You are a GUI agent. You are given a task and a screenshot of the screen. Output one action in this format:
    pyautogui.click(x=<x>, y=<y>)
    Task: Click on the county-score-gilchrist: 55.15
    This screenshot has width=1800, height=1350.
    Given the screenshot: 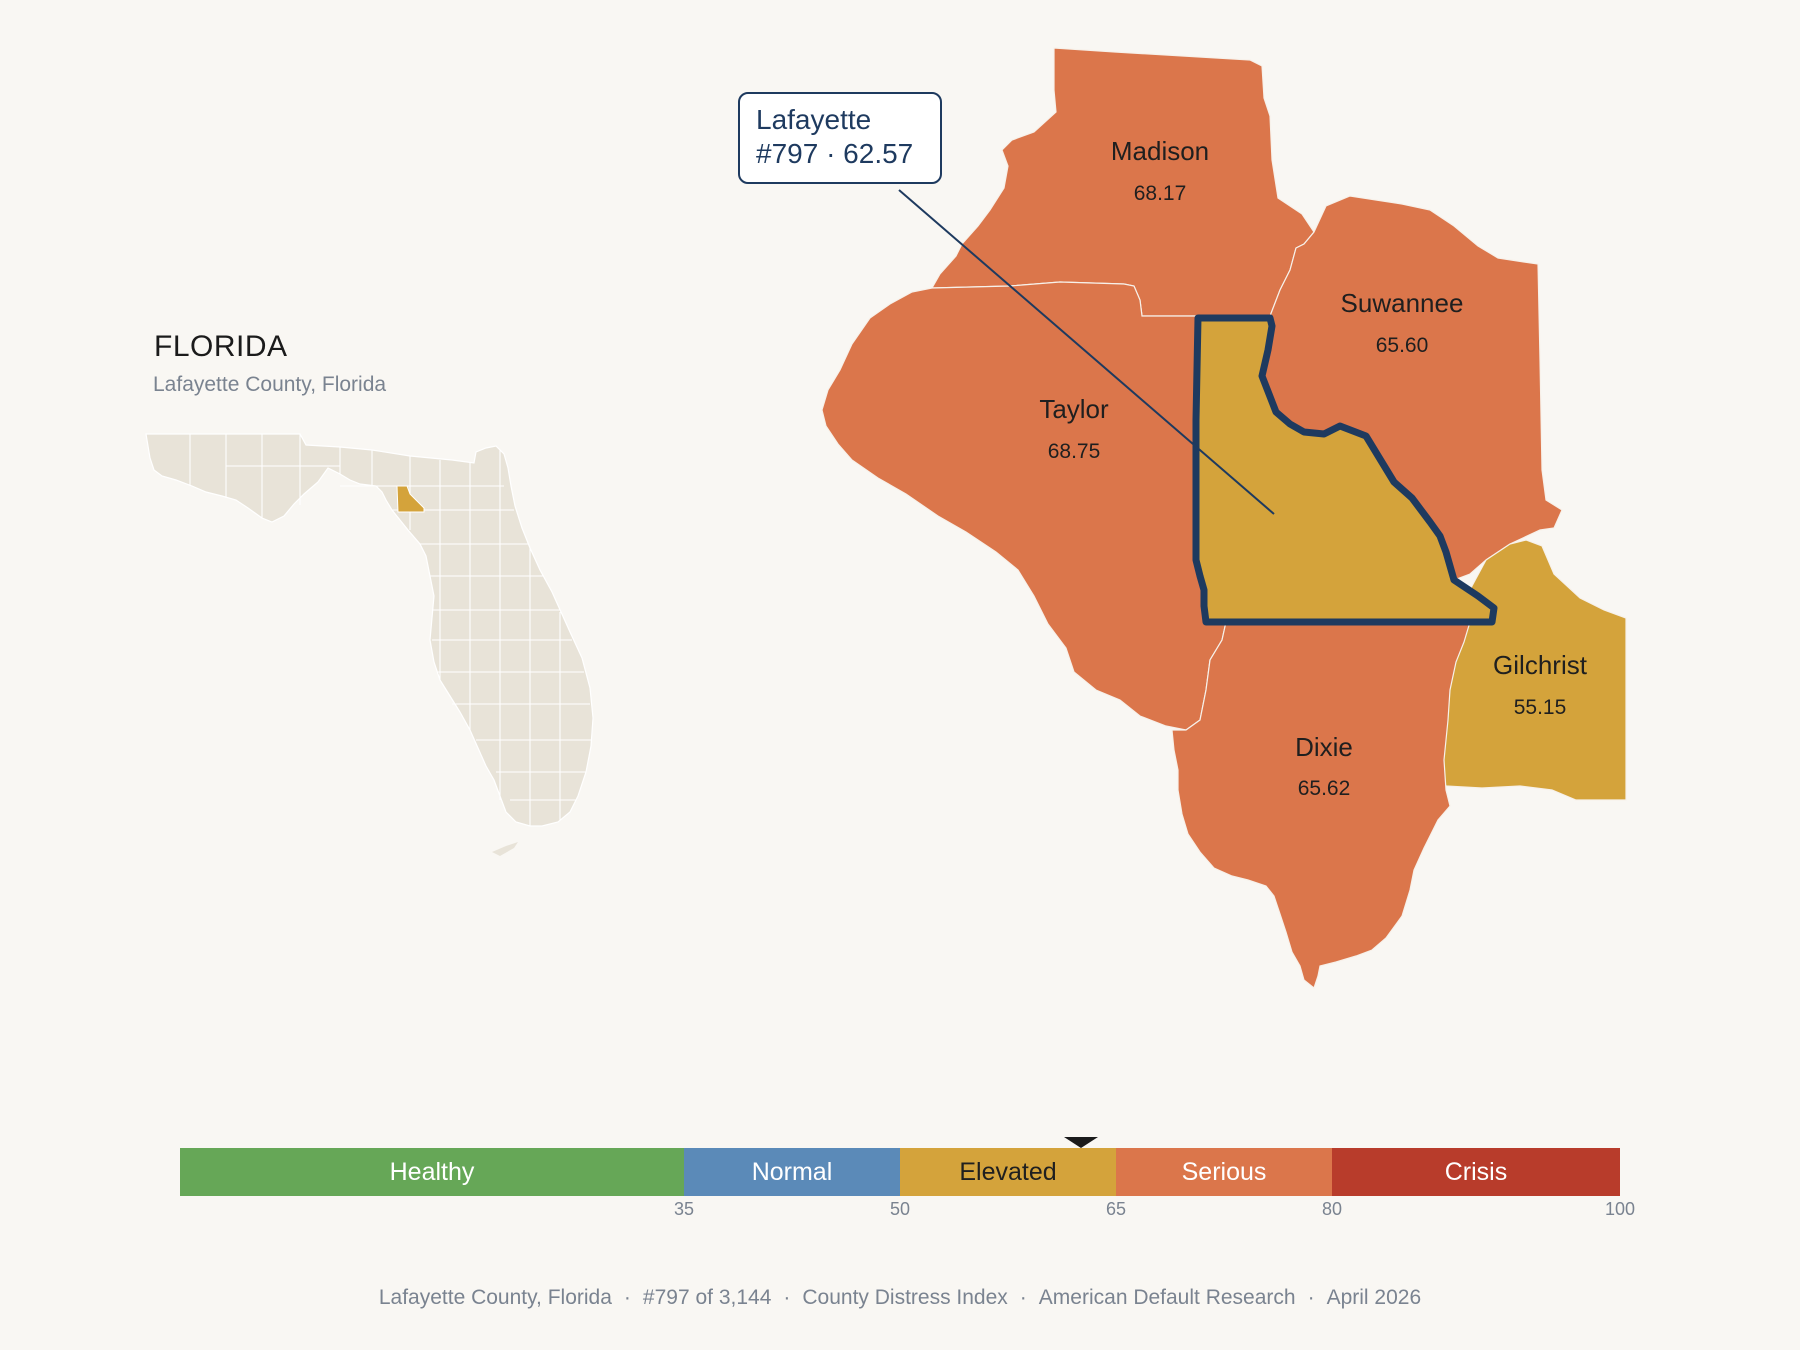 What is the action you would take?
    pyautogui.click(x=1540, y=707)
    